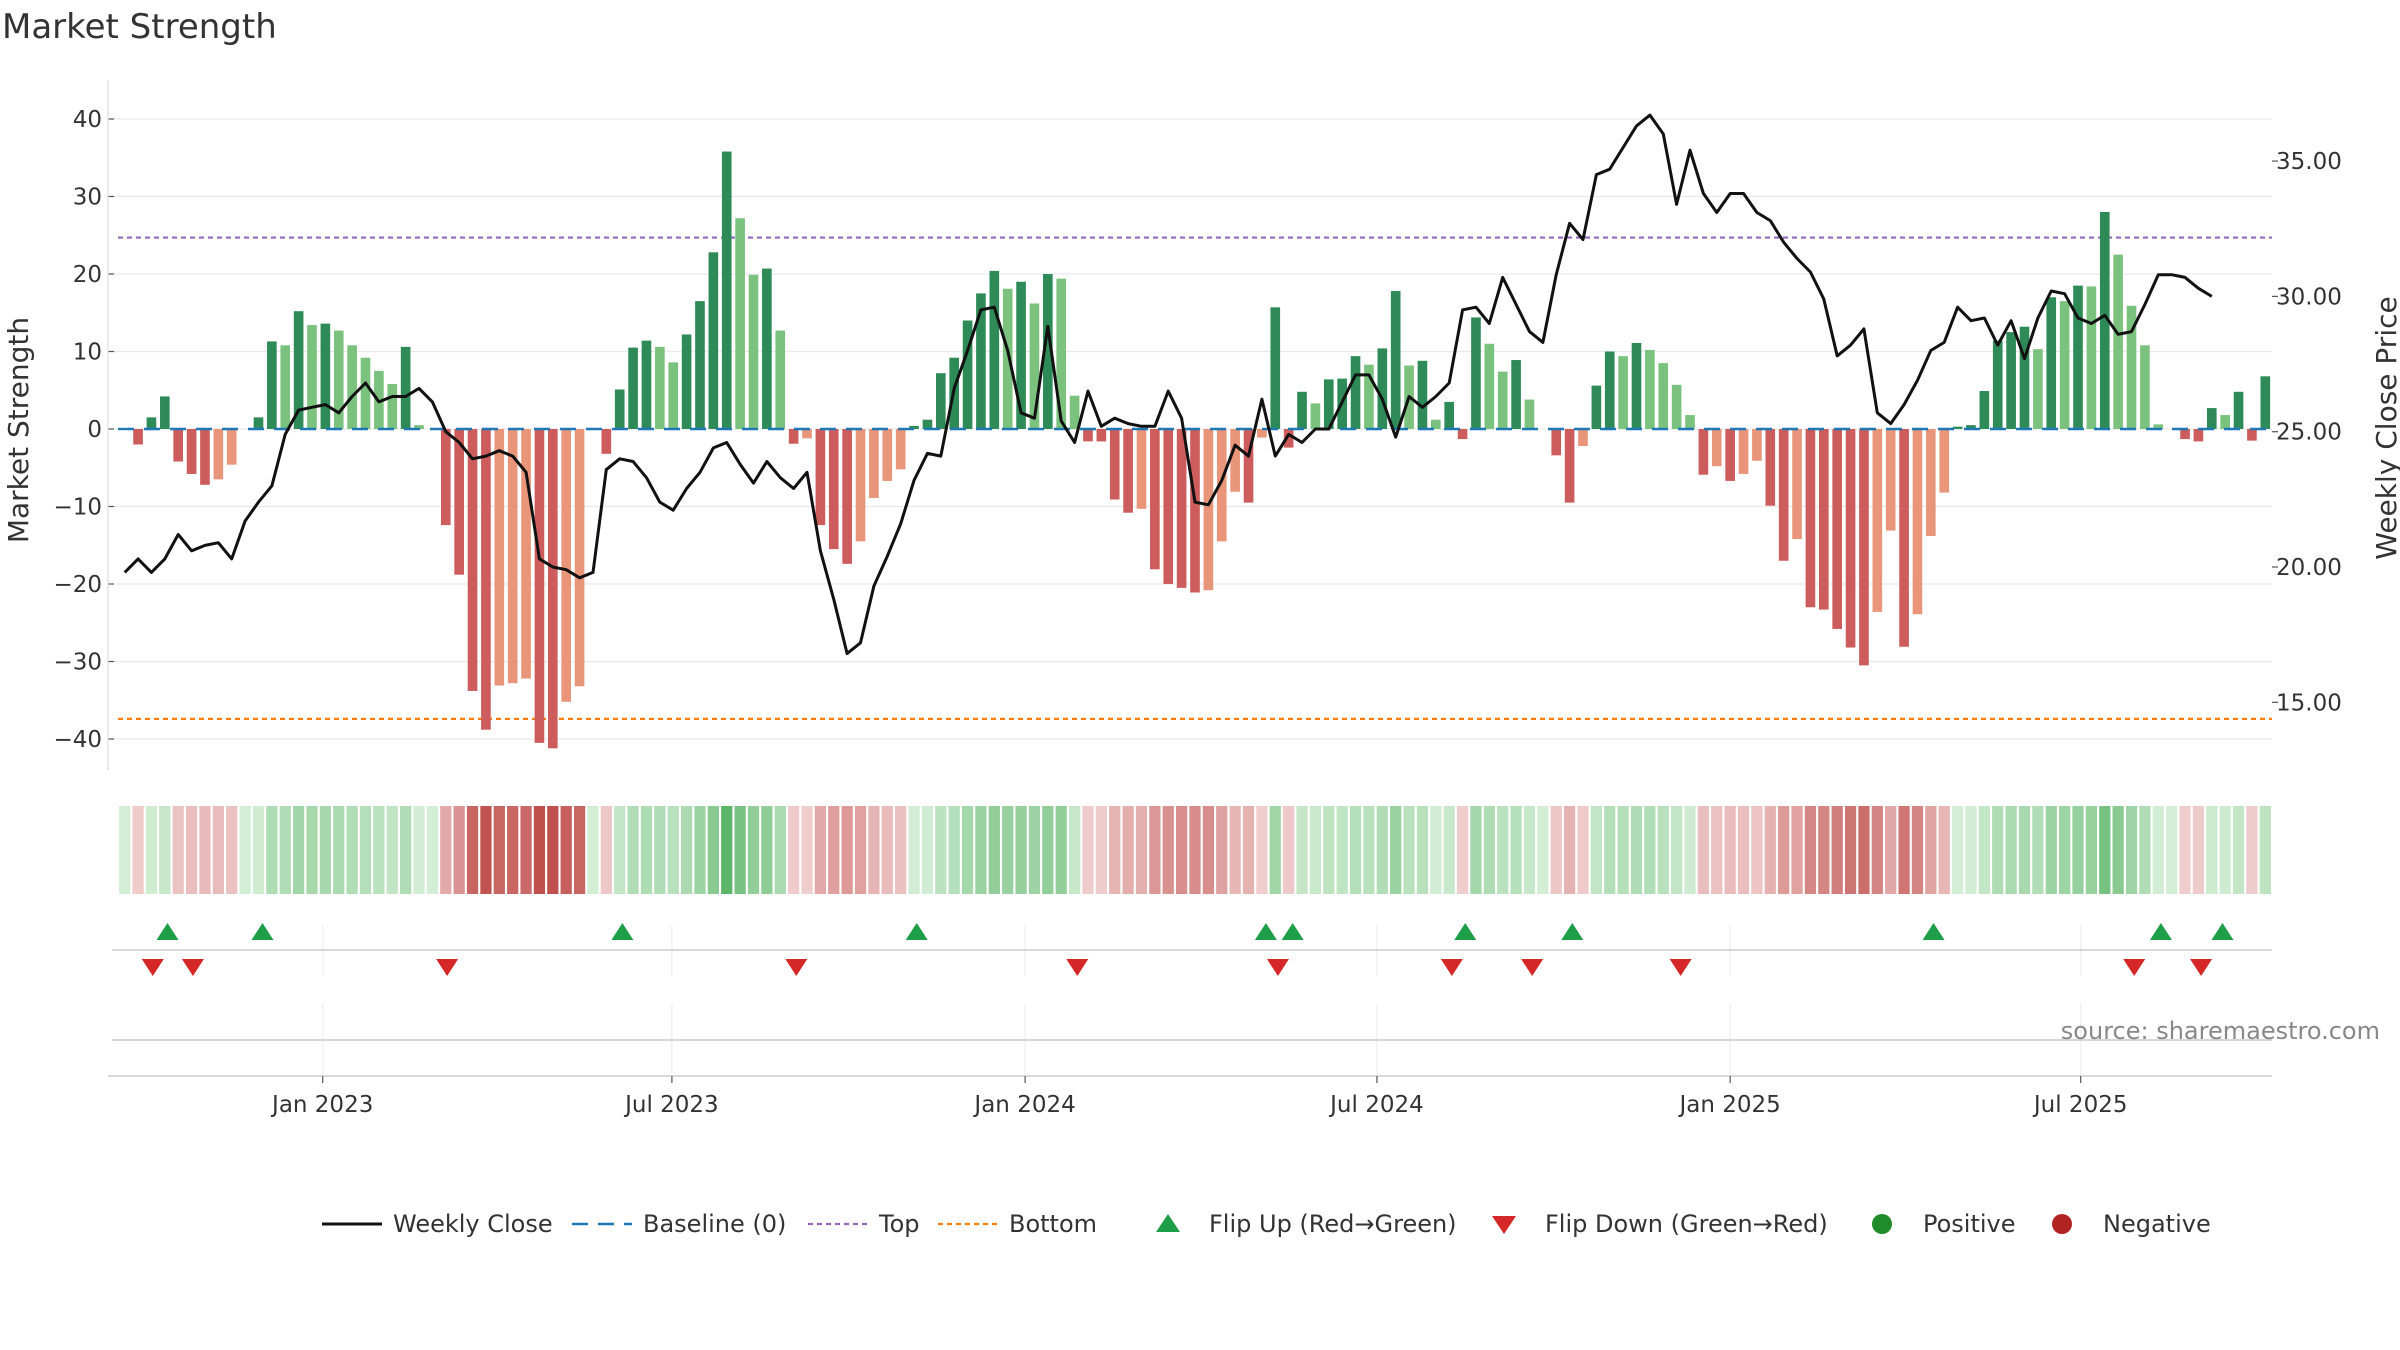 Image resolution: width=2400 pixels, height=1350 pixels. I want to click on legend-circle-swatch, so click(1882, 1224).